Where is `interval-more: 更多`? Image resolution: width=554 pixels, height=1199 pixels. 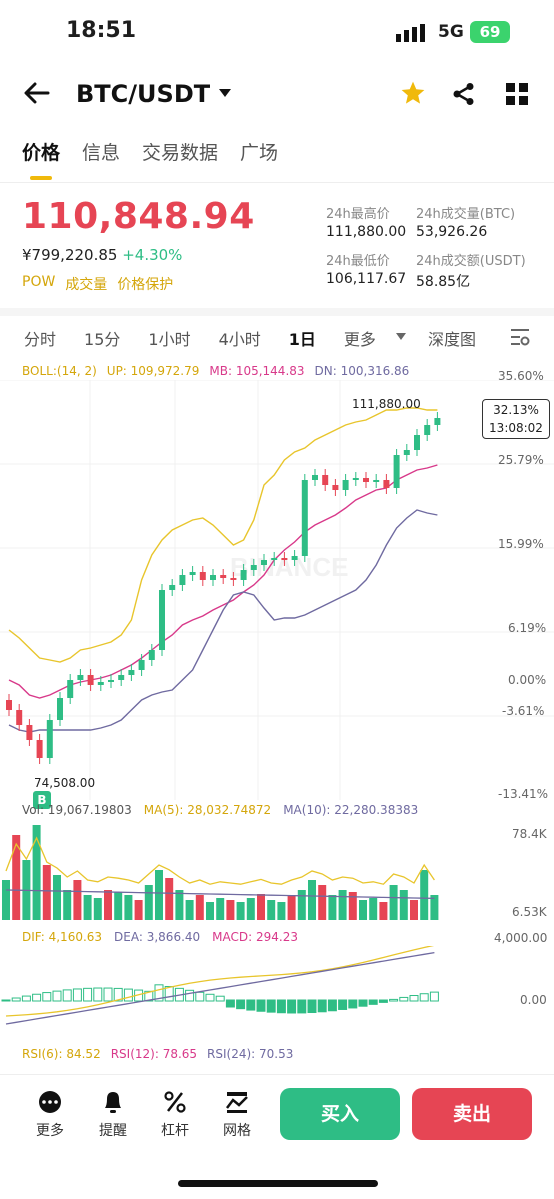 interval-more: 更多 is located at coordinates (359, 339).